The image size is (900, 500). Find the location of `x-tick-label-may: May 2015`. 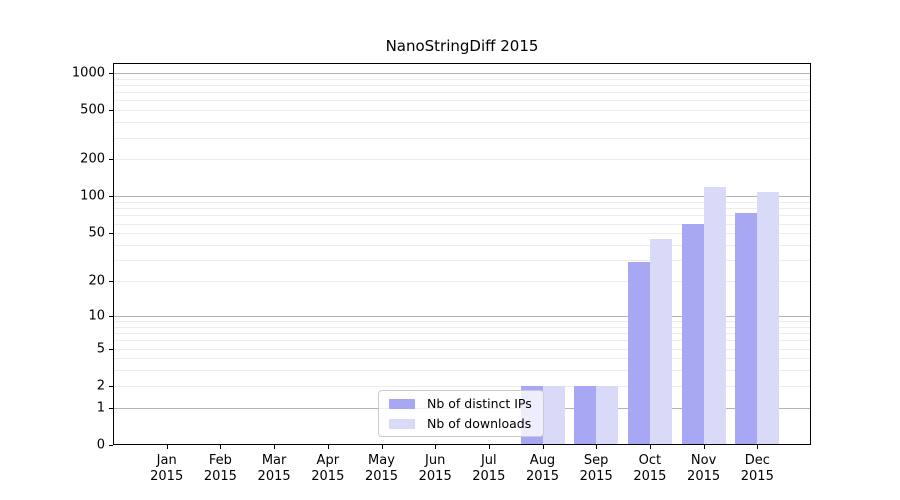

x-tick-label-may: May 2015 is located at coordinates (381, 468).